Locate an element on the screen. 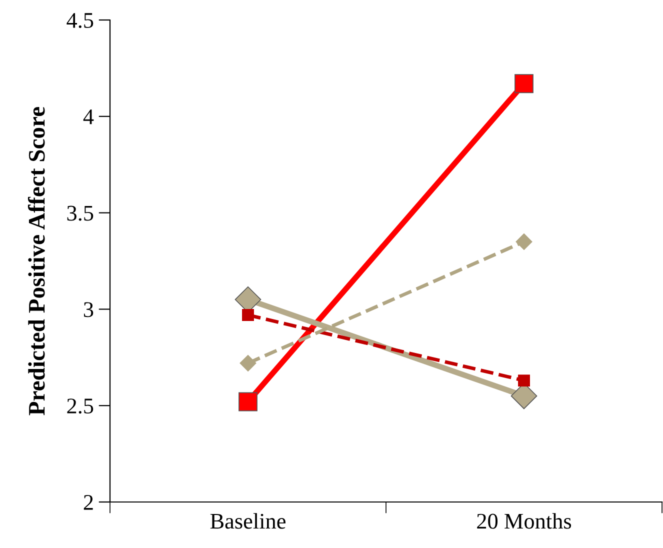  y-tick-label: 2.5 is located at coordinates (80, 406).